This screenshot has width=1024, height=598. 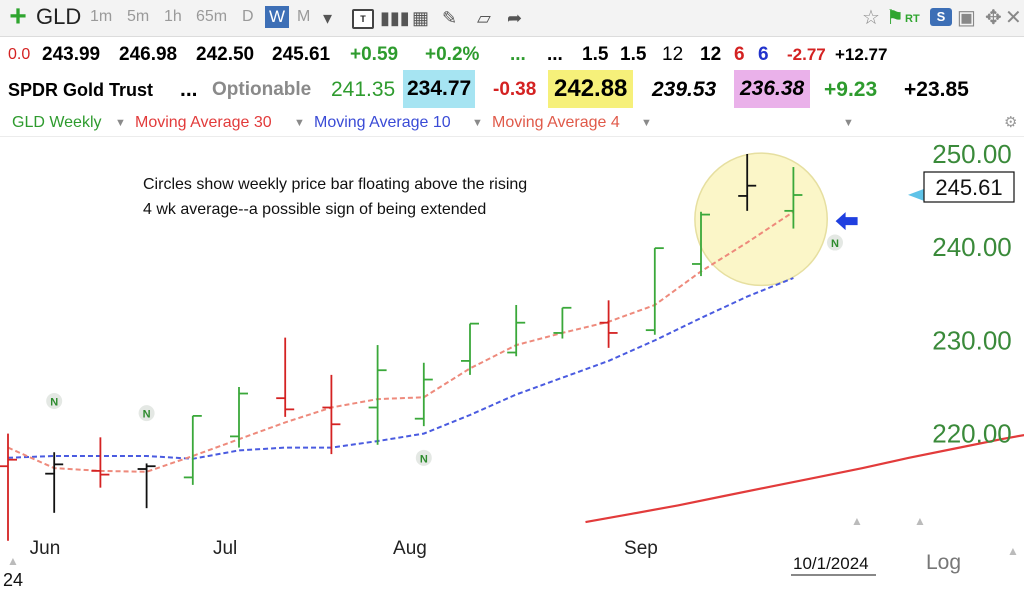 What do you see at coordinates (382, 122) in the screenshot?
I see `legend-ma10: Moving Average 10` at bounding box center [382, 122].